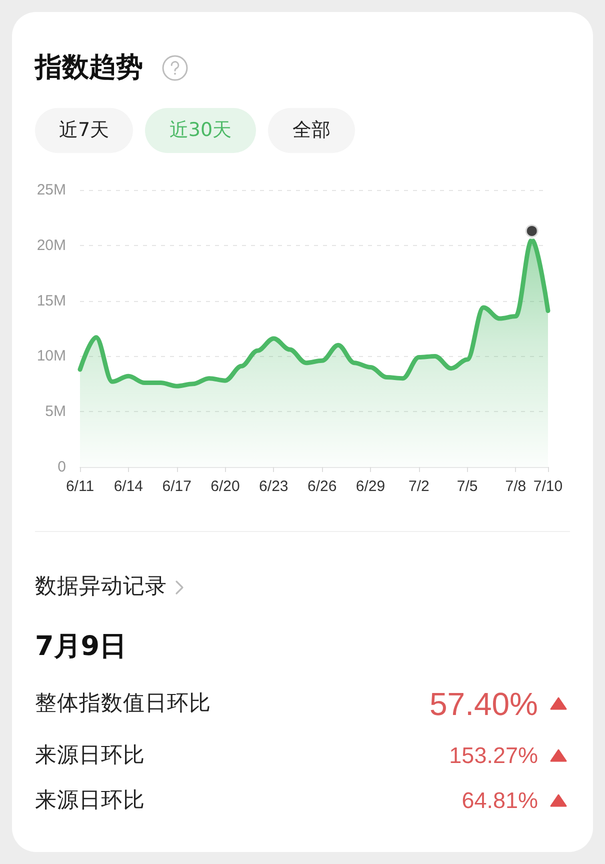 The width and height of the screenshot is (605, 864). Describe the element at coordinates (311, 130) in the screenshot. I see `pill-button: 全部` at that location.